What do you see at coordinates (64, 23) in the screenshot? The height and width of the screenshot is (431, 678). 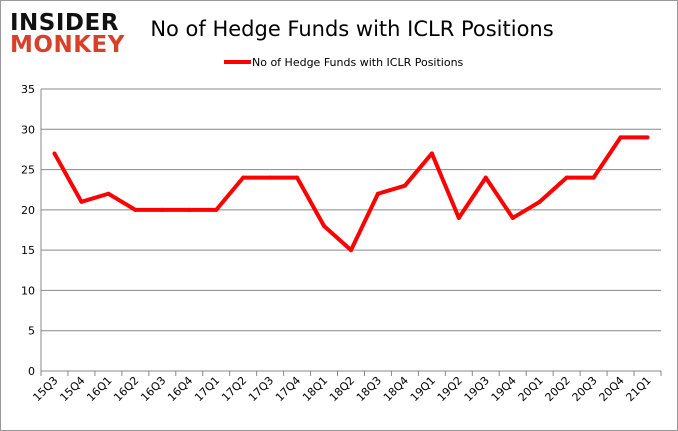 I see `logo-line1: INSIDER` at bounding box center [64, 23].